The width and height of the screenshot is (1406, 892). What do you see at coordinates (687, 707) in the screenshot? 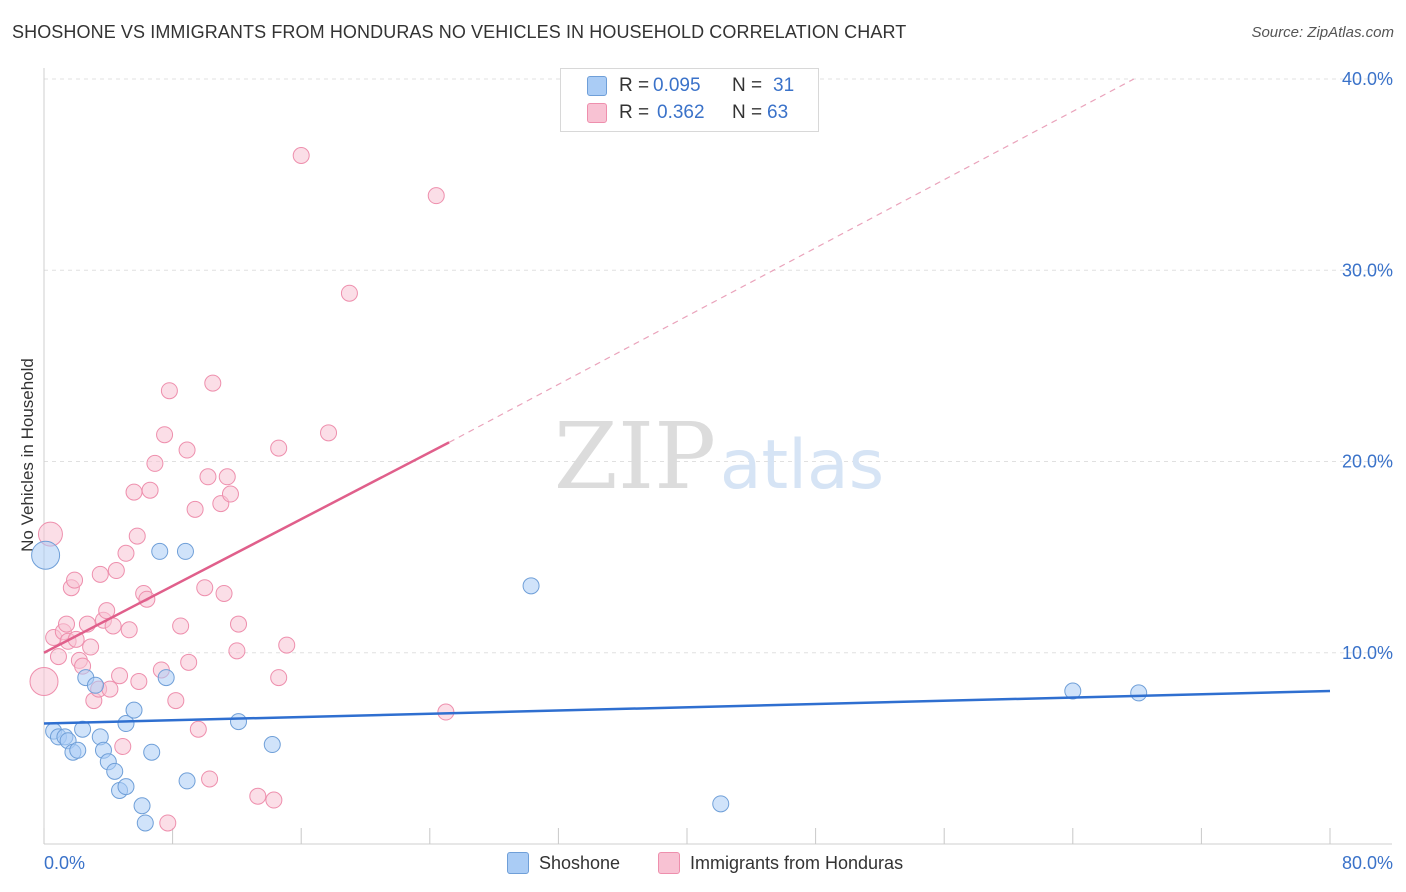
I see `shoshone-trend-line` at bounding box center [687, 707].